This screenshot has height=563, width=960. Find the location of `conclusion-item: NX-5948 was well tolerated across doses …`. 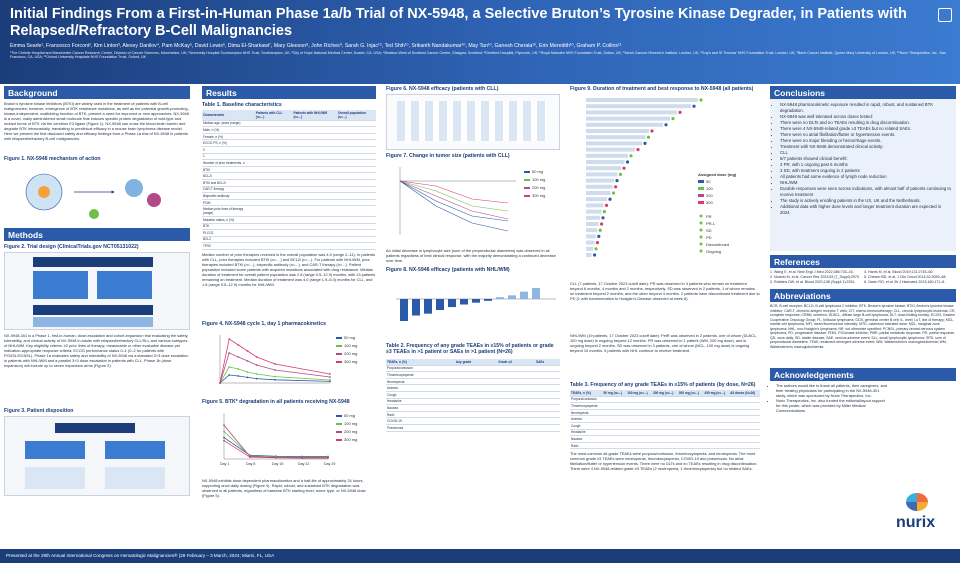

conclusion-item: NX-5948 was well tolerated across doses … is located at coordinates (866, 117).